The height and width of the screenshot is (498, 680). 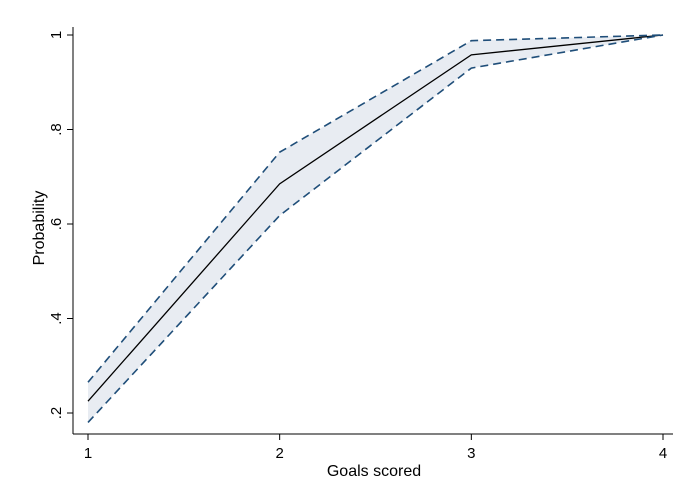 What do you see at coordinates (374, 471) in the screenshot?
I see `x-axis-title: Goals scored` at bounding box center [374, 471].